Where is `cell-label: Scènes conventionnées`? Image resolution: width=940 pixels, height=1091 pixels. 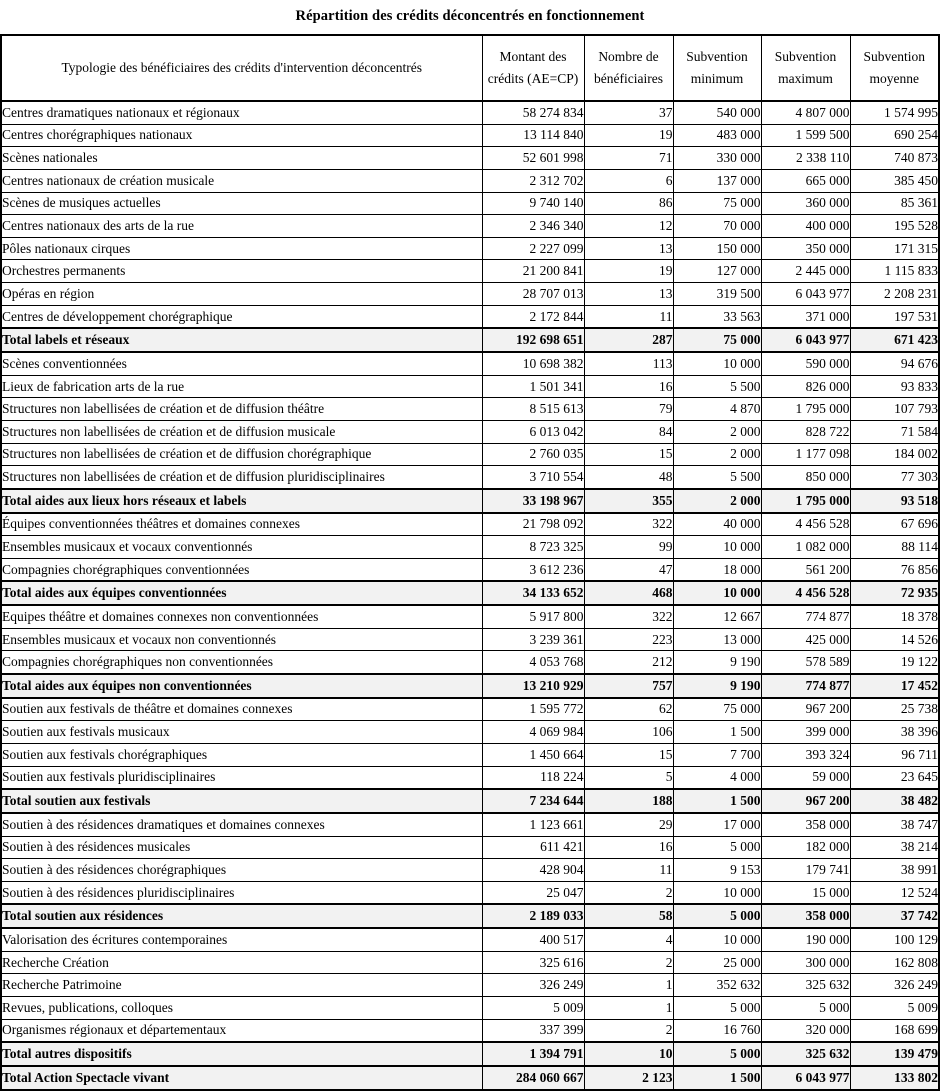 cell-label: Scènes conventionnées is located at coordinates (241, 363).